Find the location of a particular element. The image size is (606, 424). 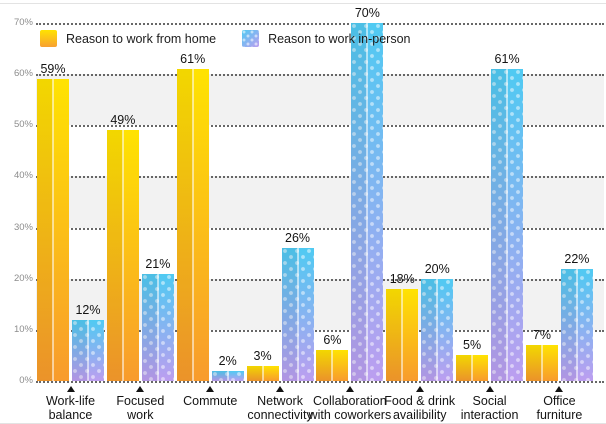

category-label-line: interaction is located at coordinates (489, 414).